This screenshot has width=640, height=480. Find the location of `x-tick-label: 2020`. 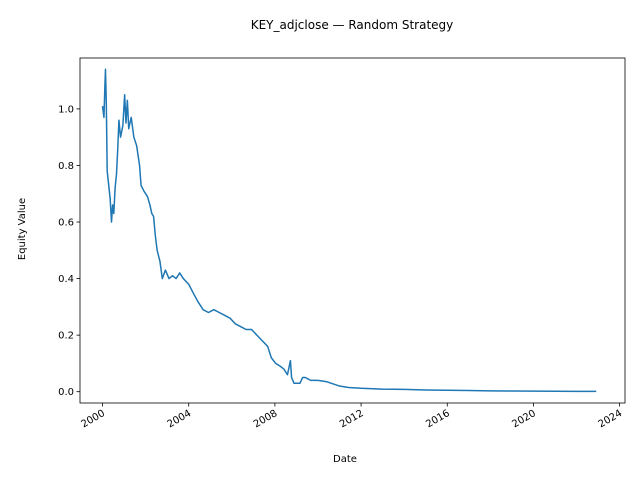

x-tick-label: 2020 is located at coordinates (524, 419).